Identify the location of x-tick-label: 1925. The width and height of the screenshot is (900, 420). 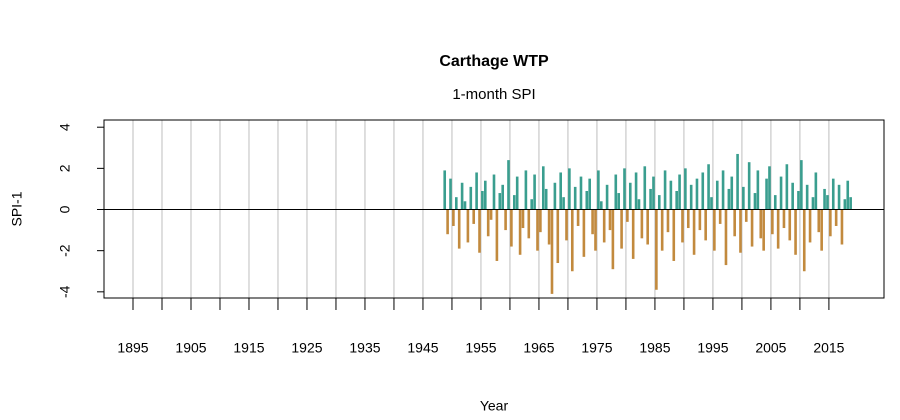
(306, 348).